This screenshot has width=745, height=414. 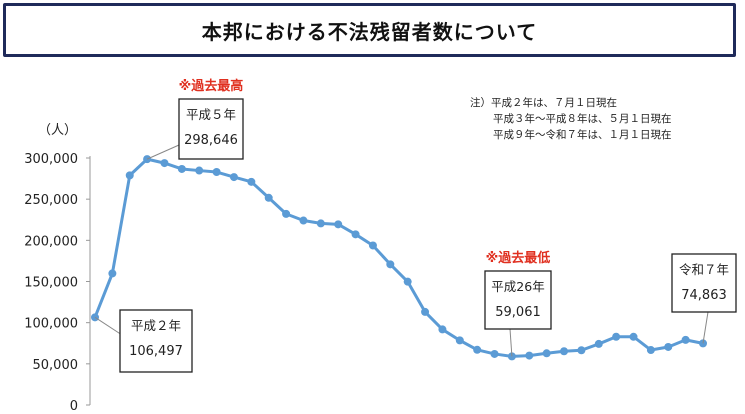 What do you see at coordinates (211, 114) in the screenshot?
I see `annotation-year-label: 平成５年` at bounding box center [211, 114].